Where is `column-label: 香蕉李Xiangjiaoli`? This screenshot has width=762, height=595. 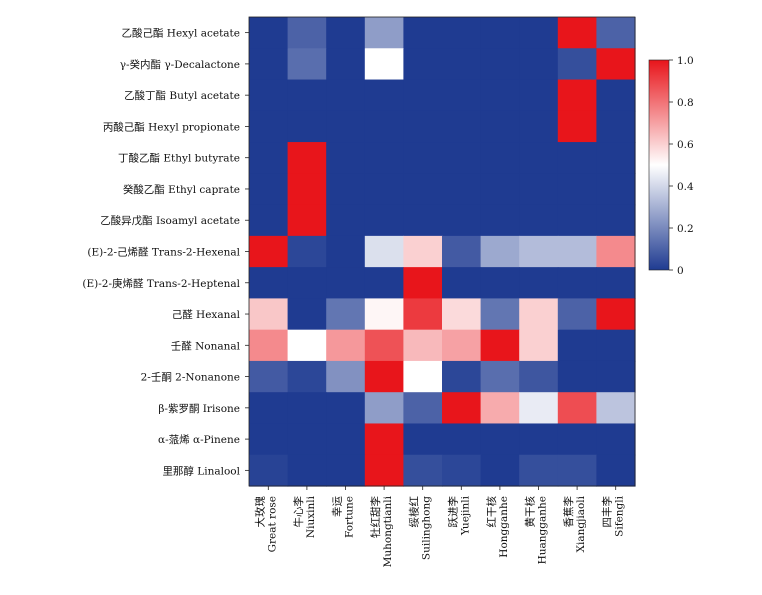
column-label: 香蕉李Xiangjiaoli is located at coordinates (574, 523).